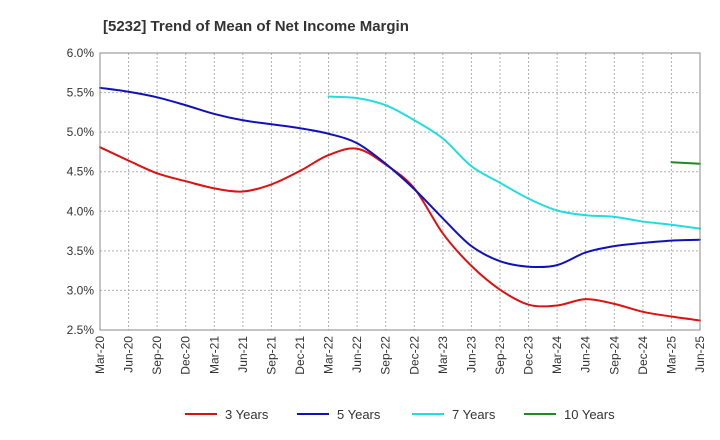  Describe the element at coordinates (81, 93) in the screenshot. I see `y-tick-label: 5.5%` at that location.